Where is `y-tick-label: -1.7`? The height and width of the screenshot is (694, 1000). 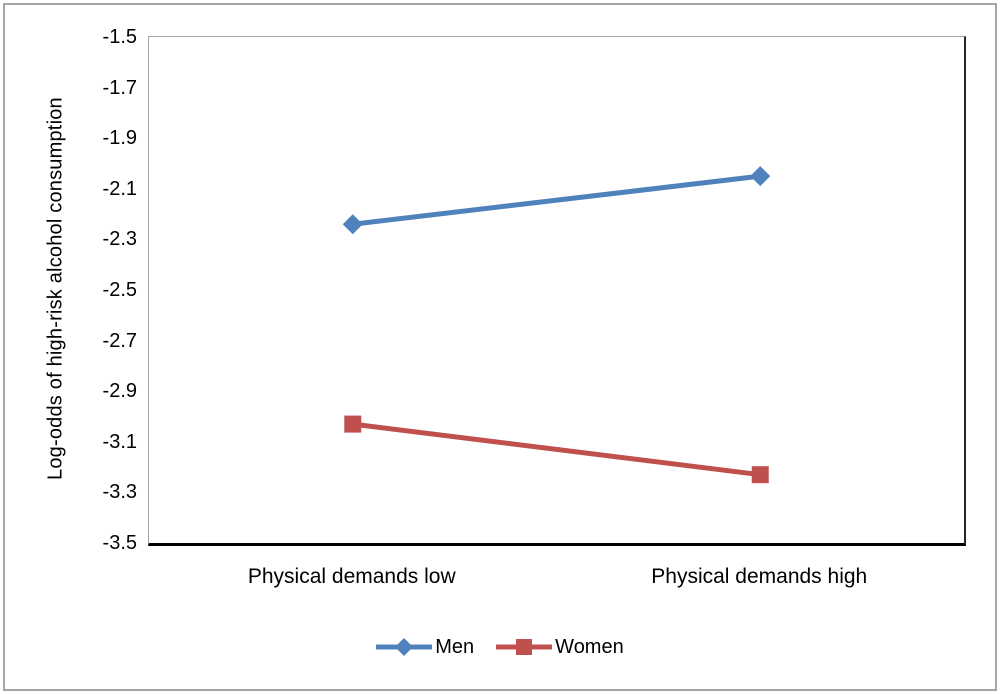
y-tick-label: -1.7 is located at coordinates (119, 87).